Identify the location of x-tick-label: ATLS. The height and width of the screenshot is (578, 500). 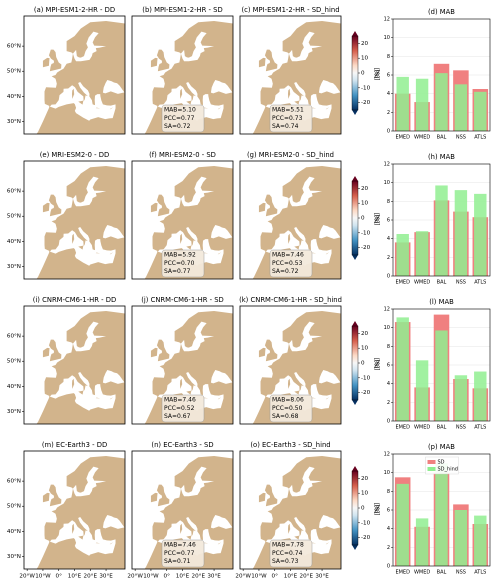
(480, 428).